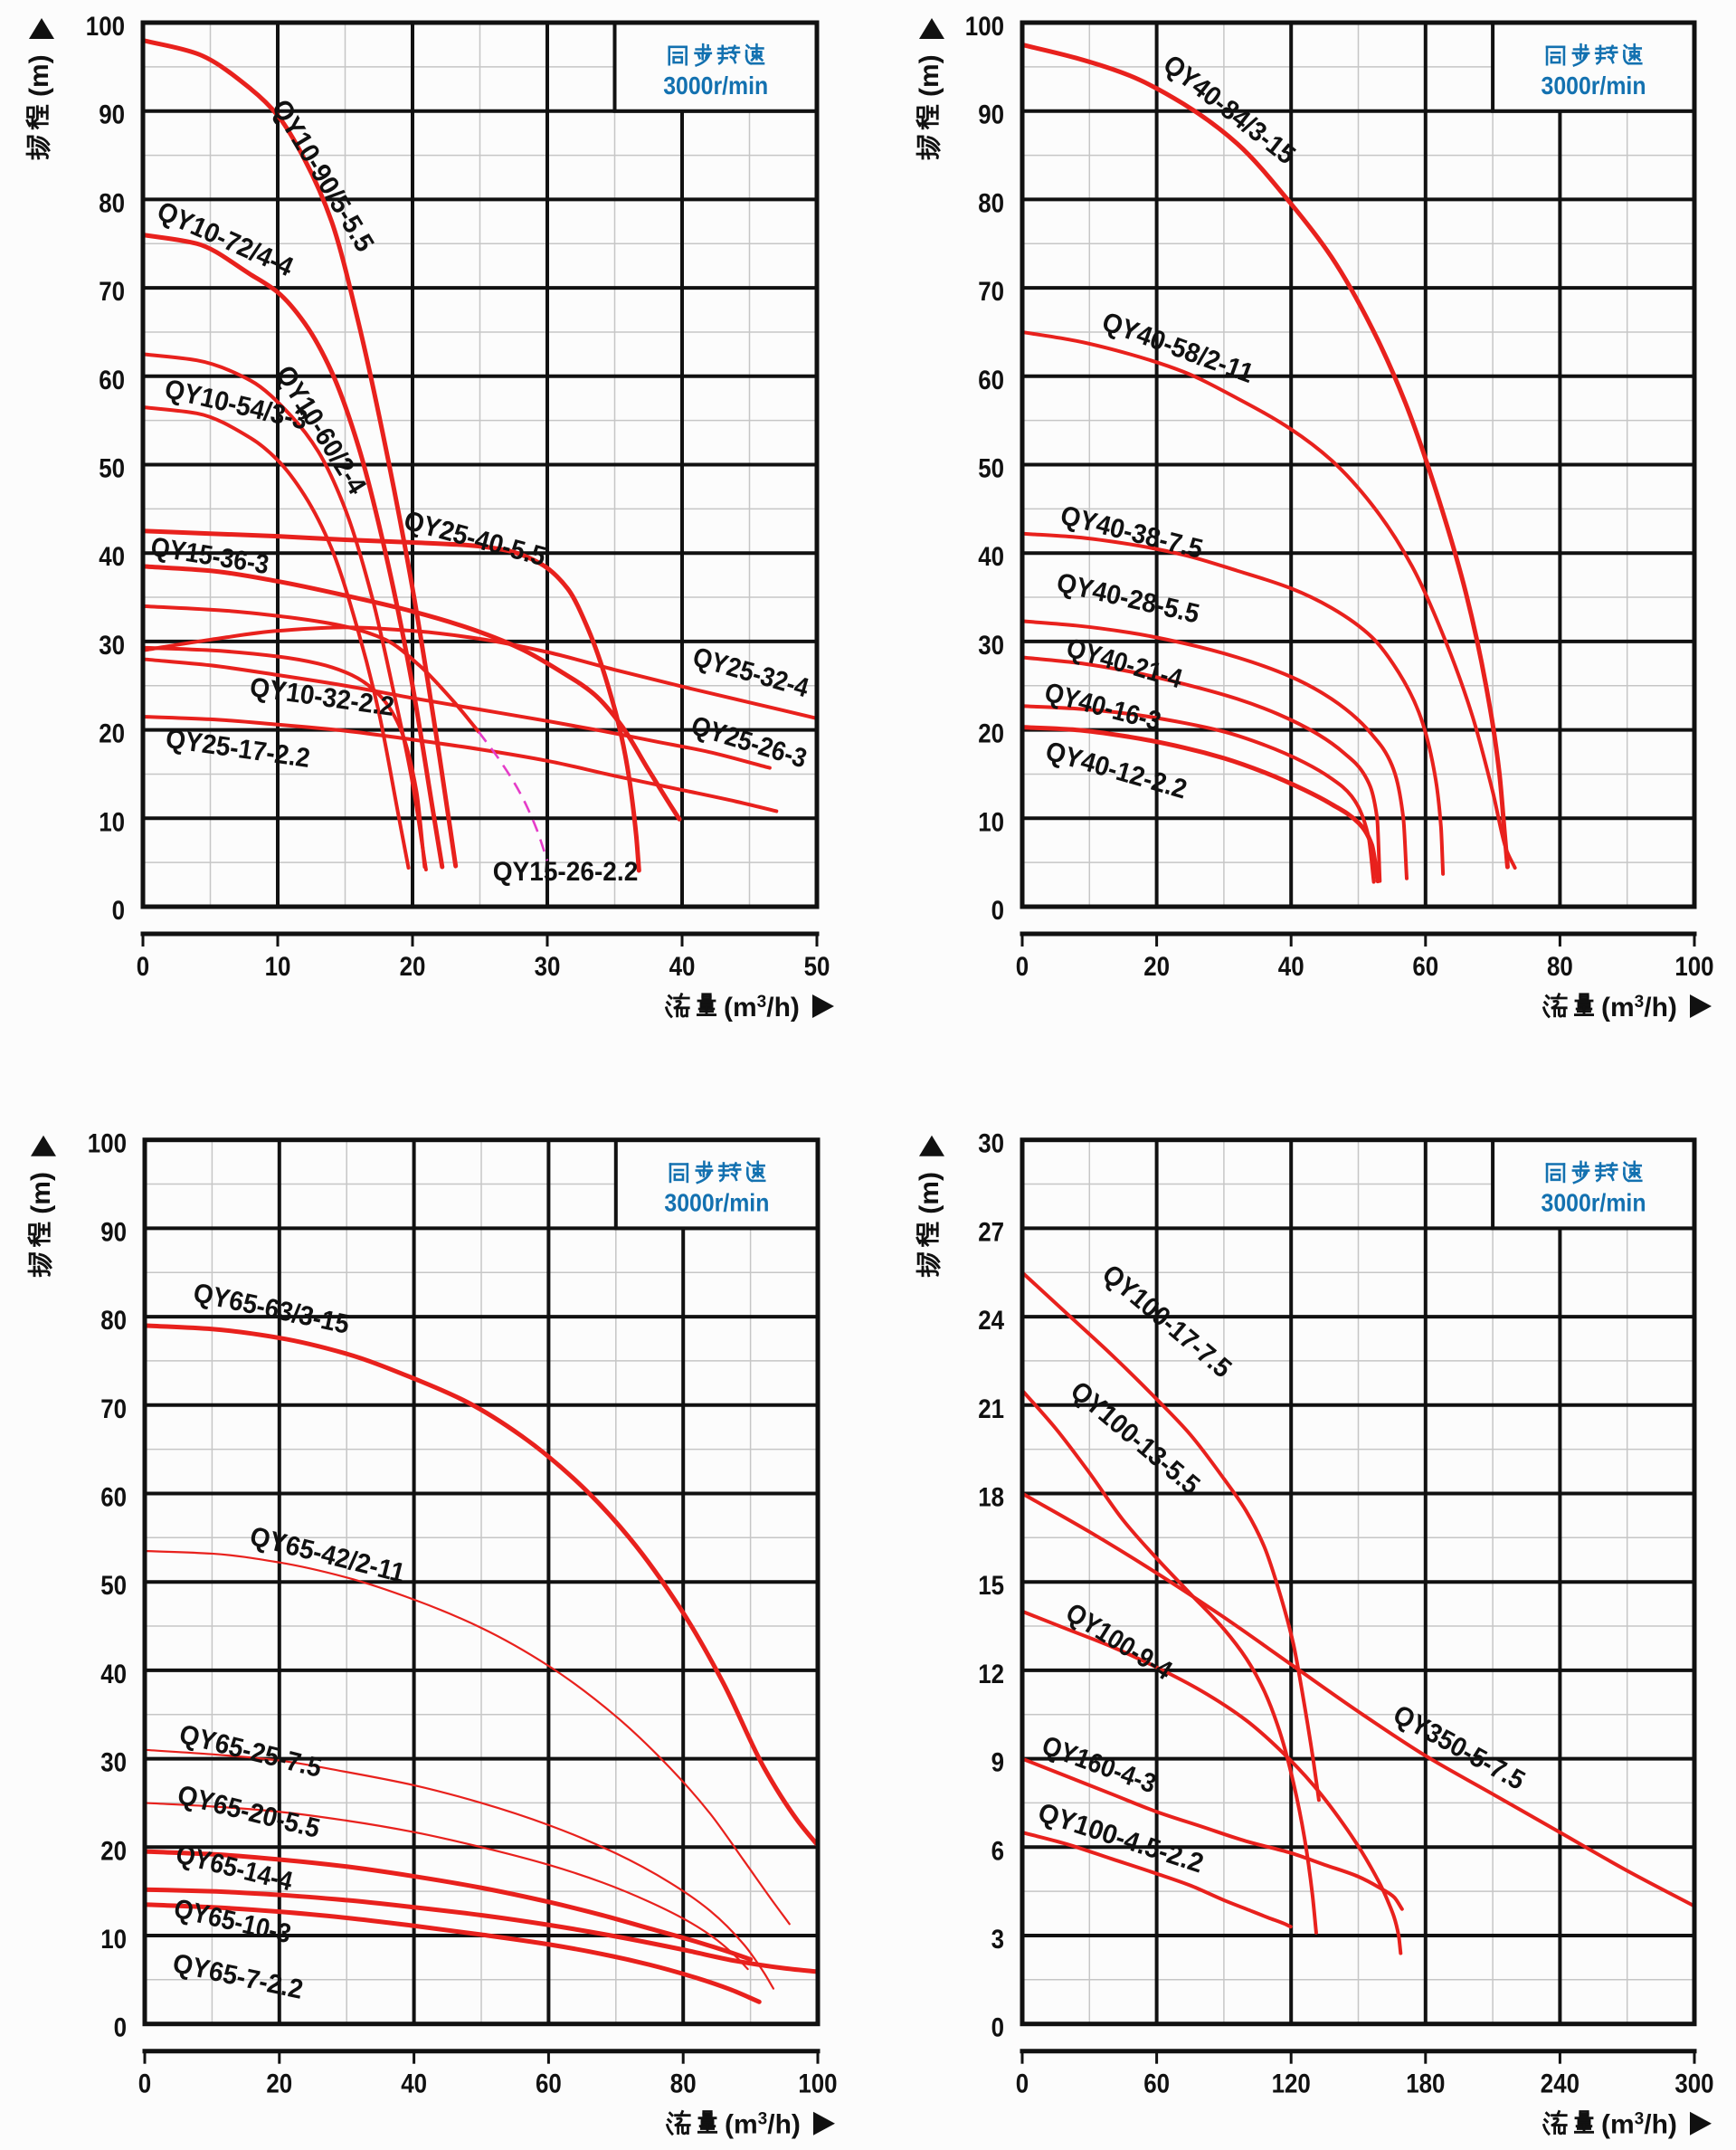 Image resolution: width=1736 pixels, height=2150 pixels. I want to click on svg-text: 12, so click(991, 1674).